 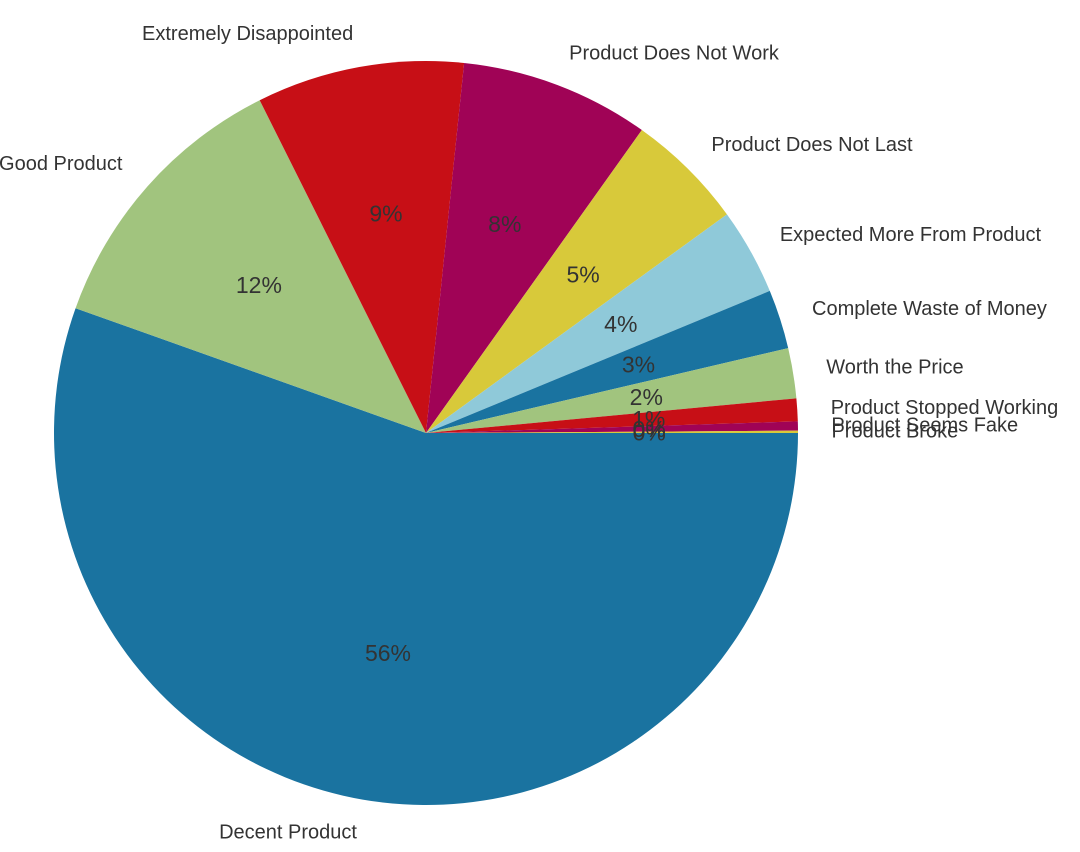 I want to click on pie-slice-product-does-not-last, so click(x=576, y=281).